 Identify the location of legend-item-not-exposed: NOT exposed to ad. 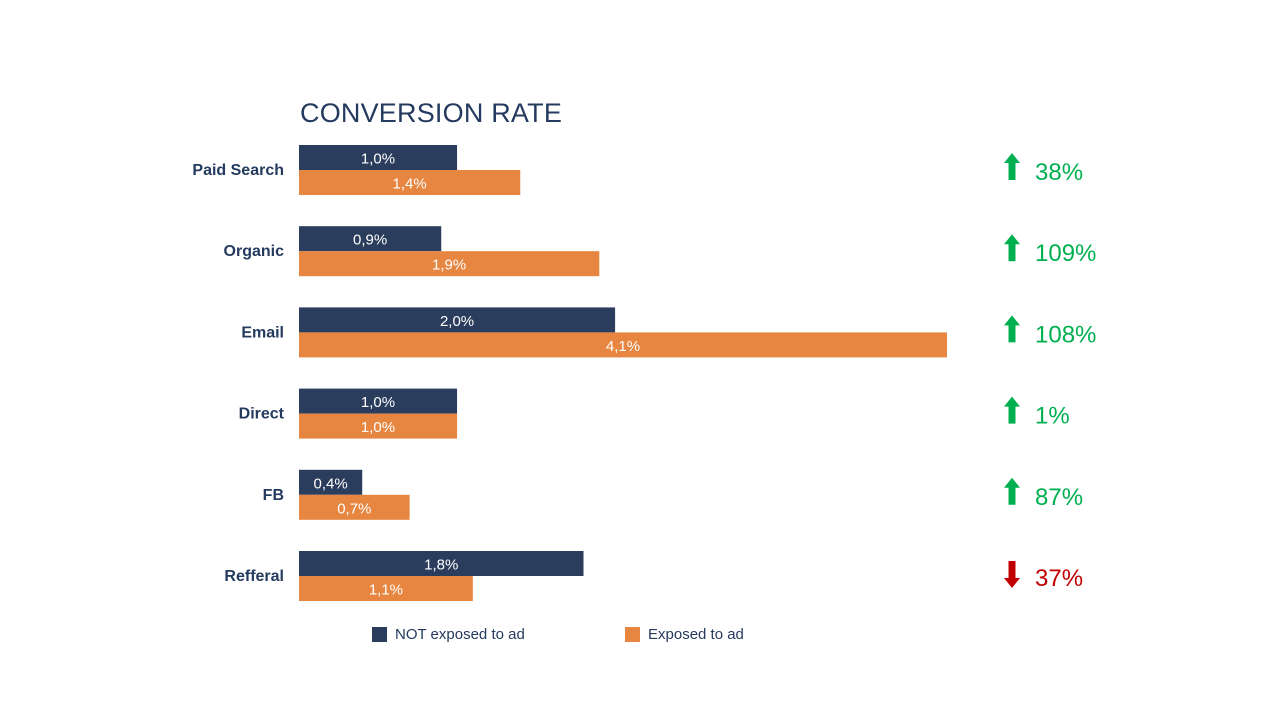
(448, 634).